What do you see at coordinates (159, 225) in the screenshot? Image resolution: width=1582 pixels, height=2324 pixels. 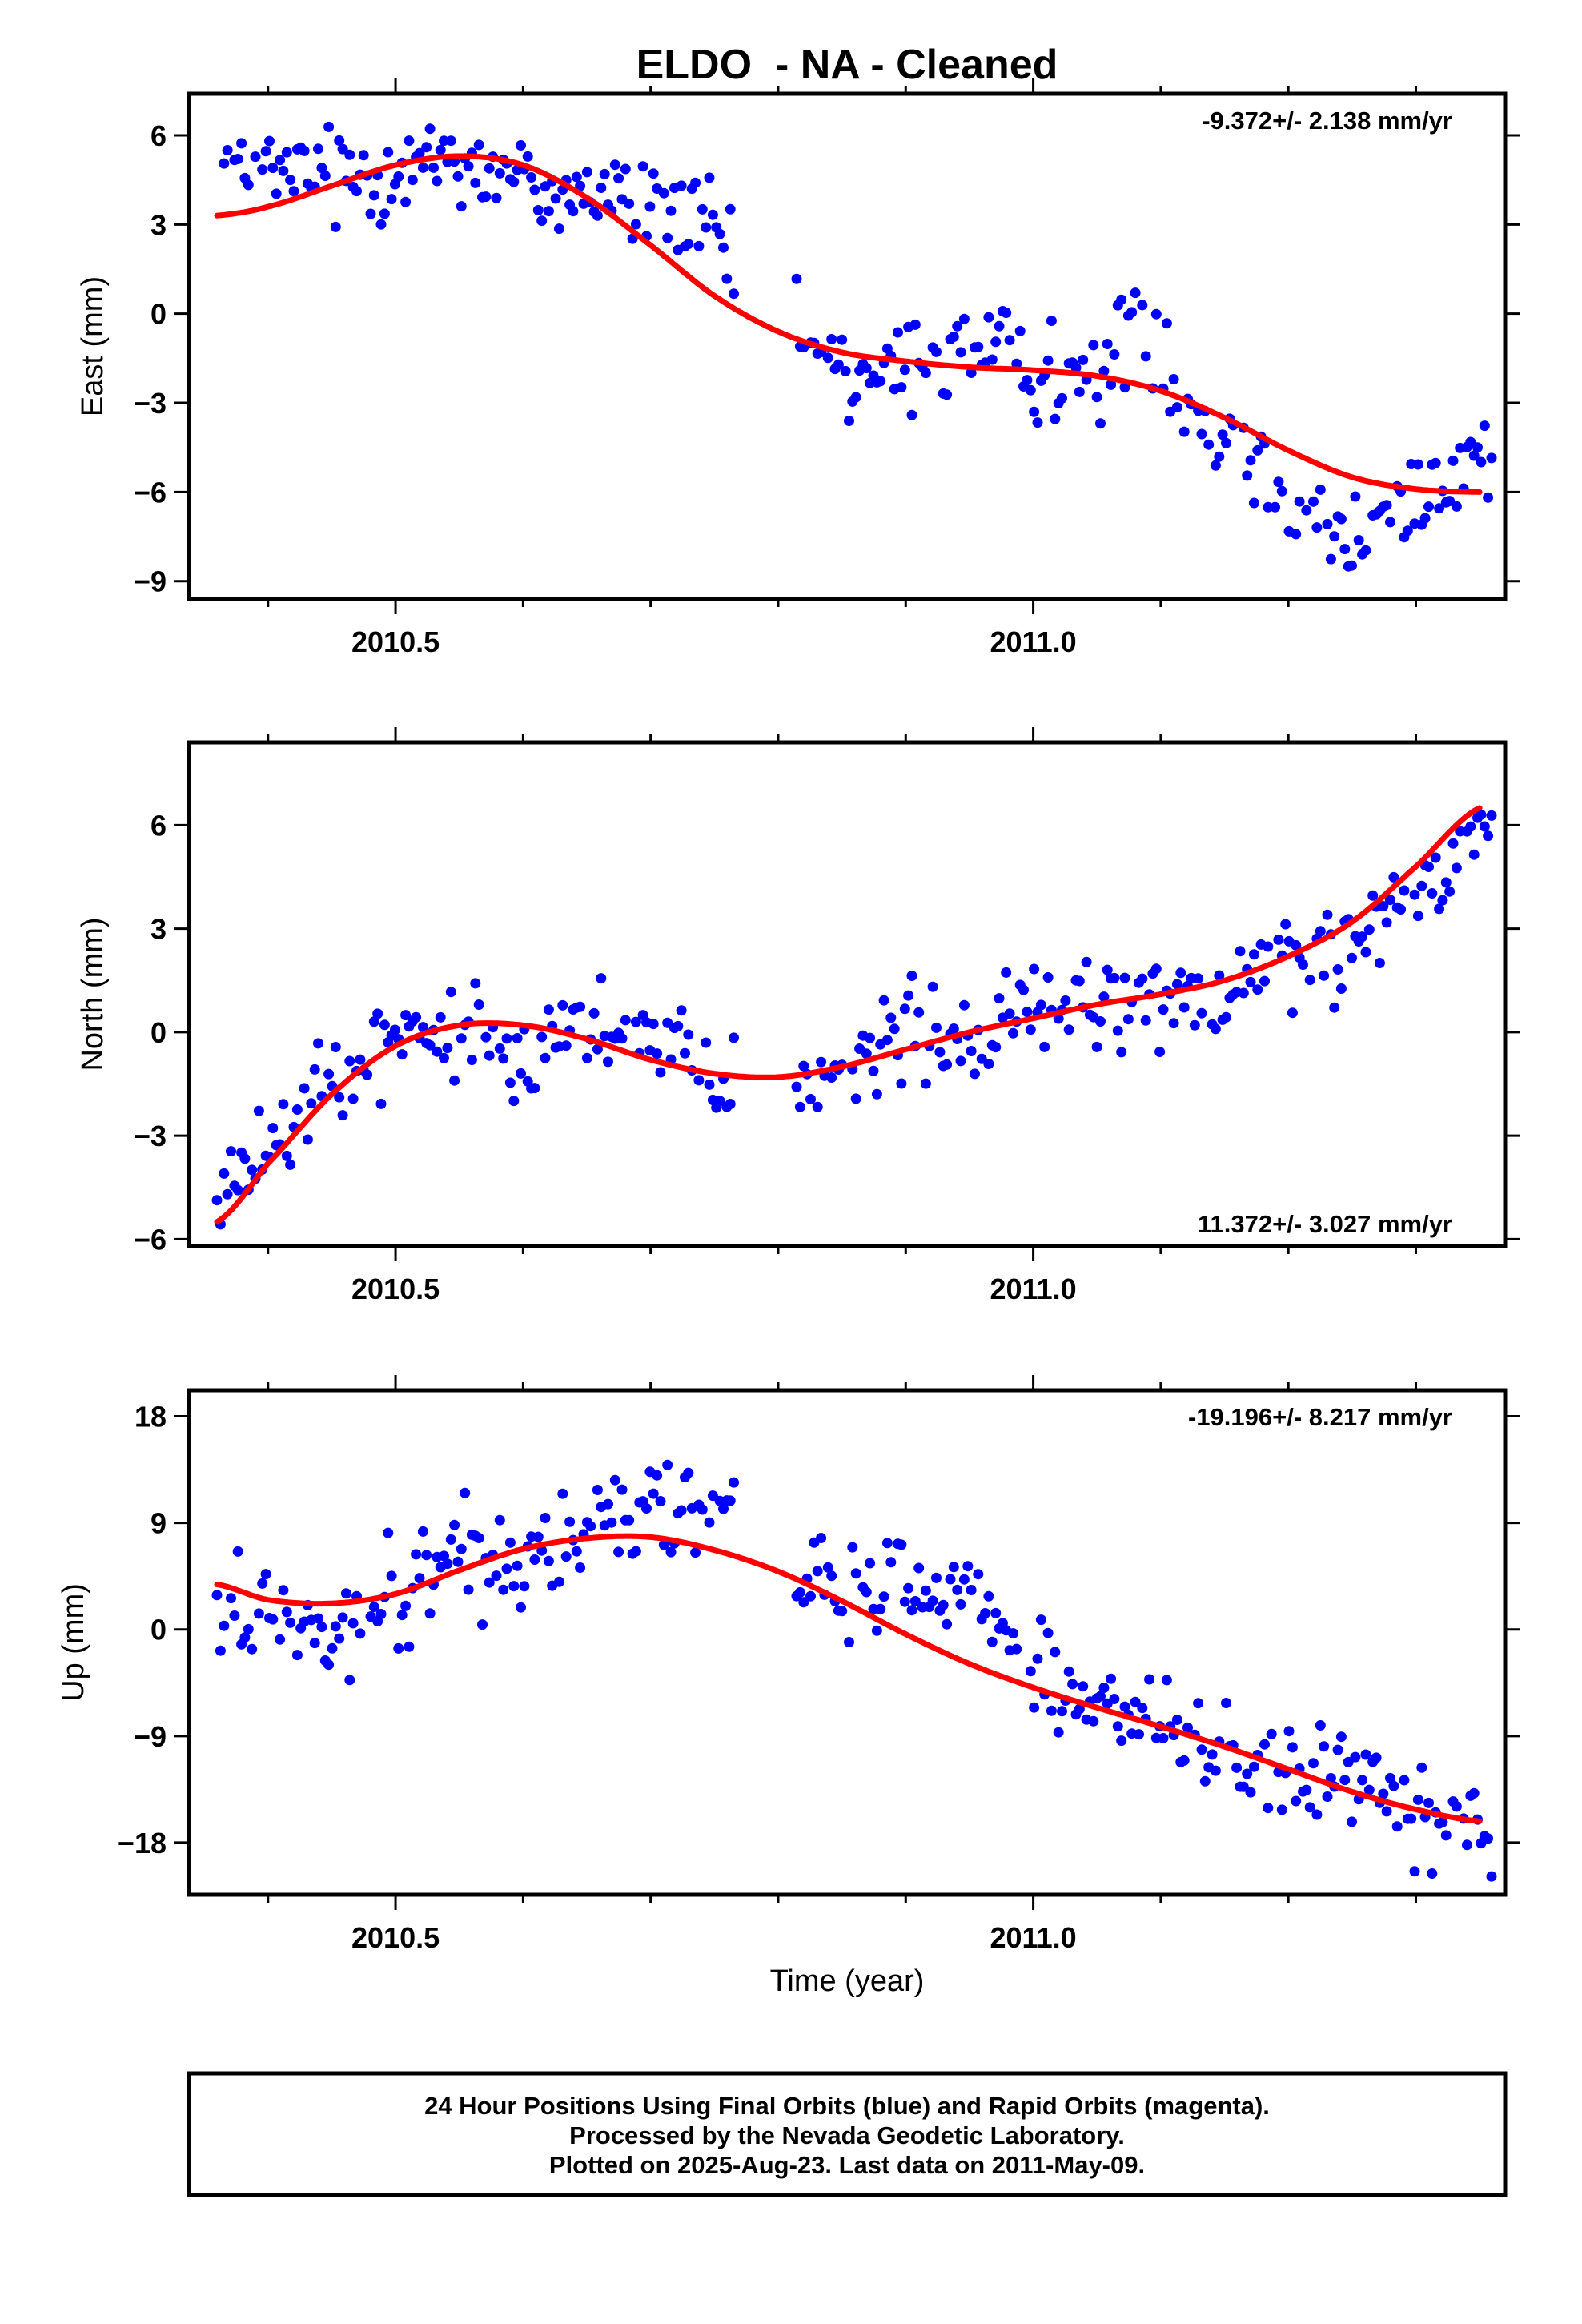 I see `east-ytick-label: 3` at bounding box center [159, 225].